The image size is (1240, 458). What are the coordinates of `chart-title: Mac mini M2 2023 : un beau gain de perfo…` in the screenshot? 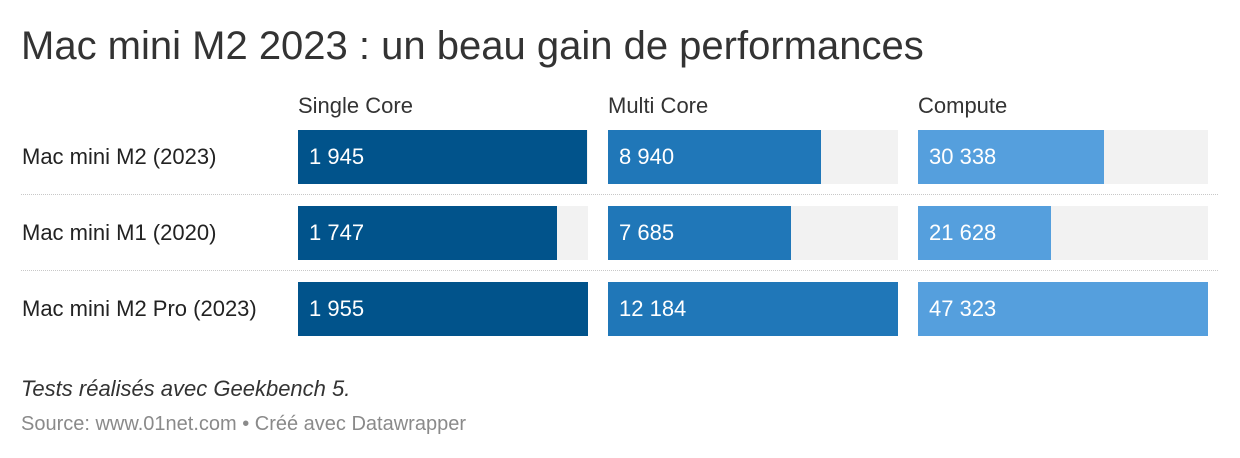 It's located at (472, 46).